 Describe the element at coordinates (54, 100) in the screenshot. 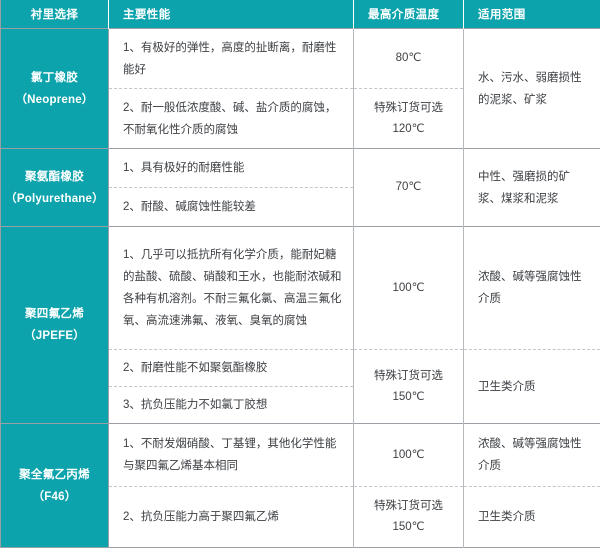

I see `material-name-en: （Neoprene）` at that location.